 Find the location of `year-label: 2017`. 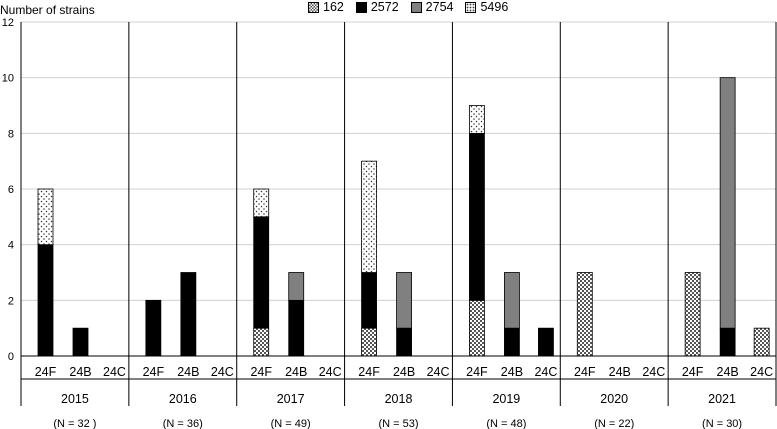

year-label: 2017 is located at coordinates (291, 399).